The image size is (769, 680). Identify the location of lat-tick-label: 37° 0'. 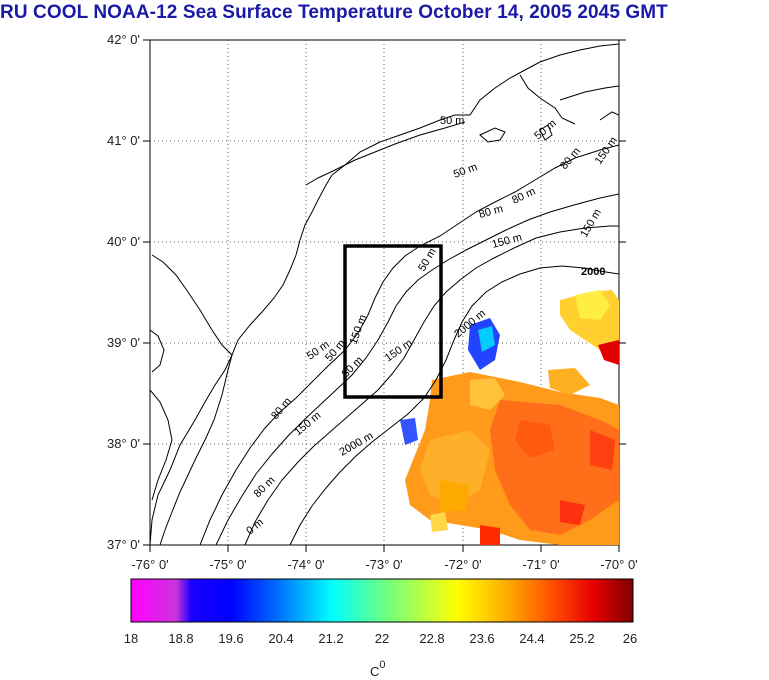
(123, 544).